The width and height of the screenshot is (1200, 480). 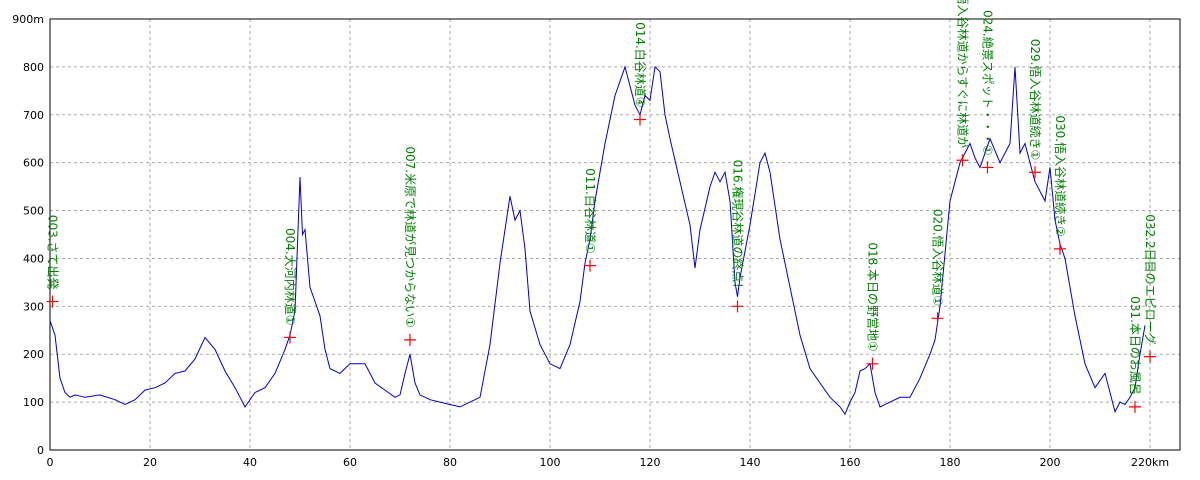 I want to click on x-tick-label: 200, so click(x=1050, y=462).